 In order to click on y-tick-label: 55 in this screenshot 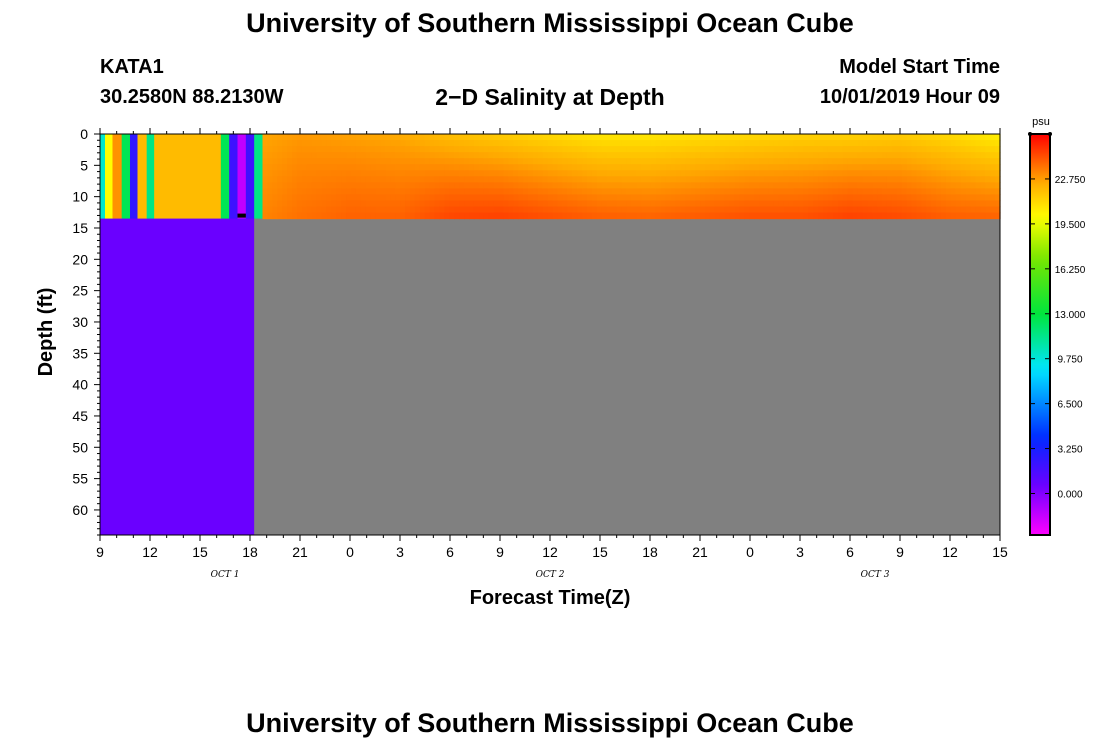, I will do `click(80, 479)`.